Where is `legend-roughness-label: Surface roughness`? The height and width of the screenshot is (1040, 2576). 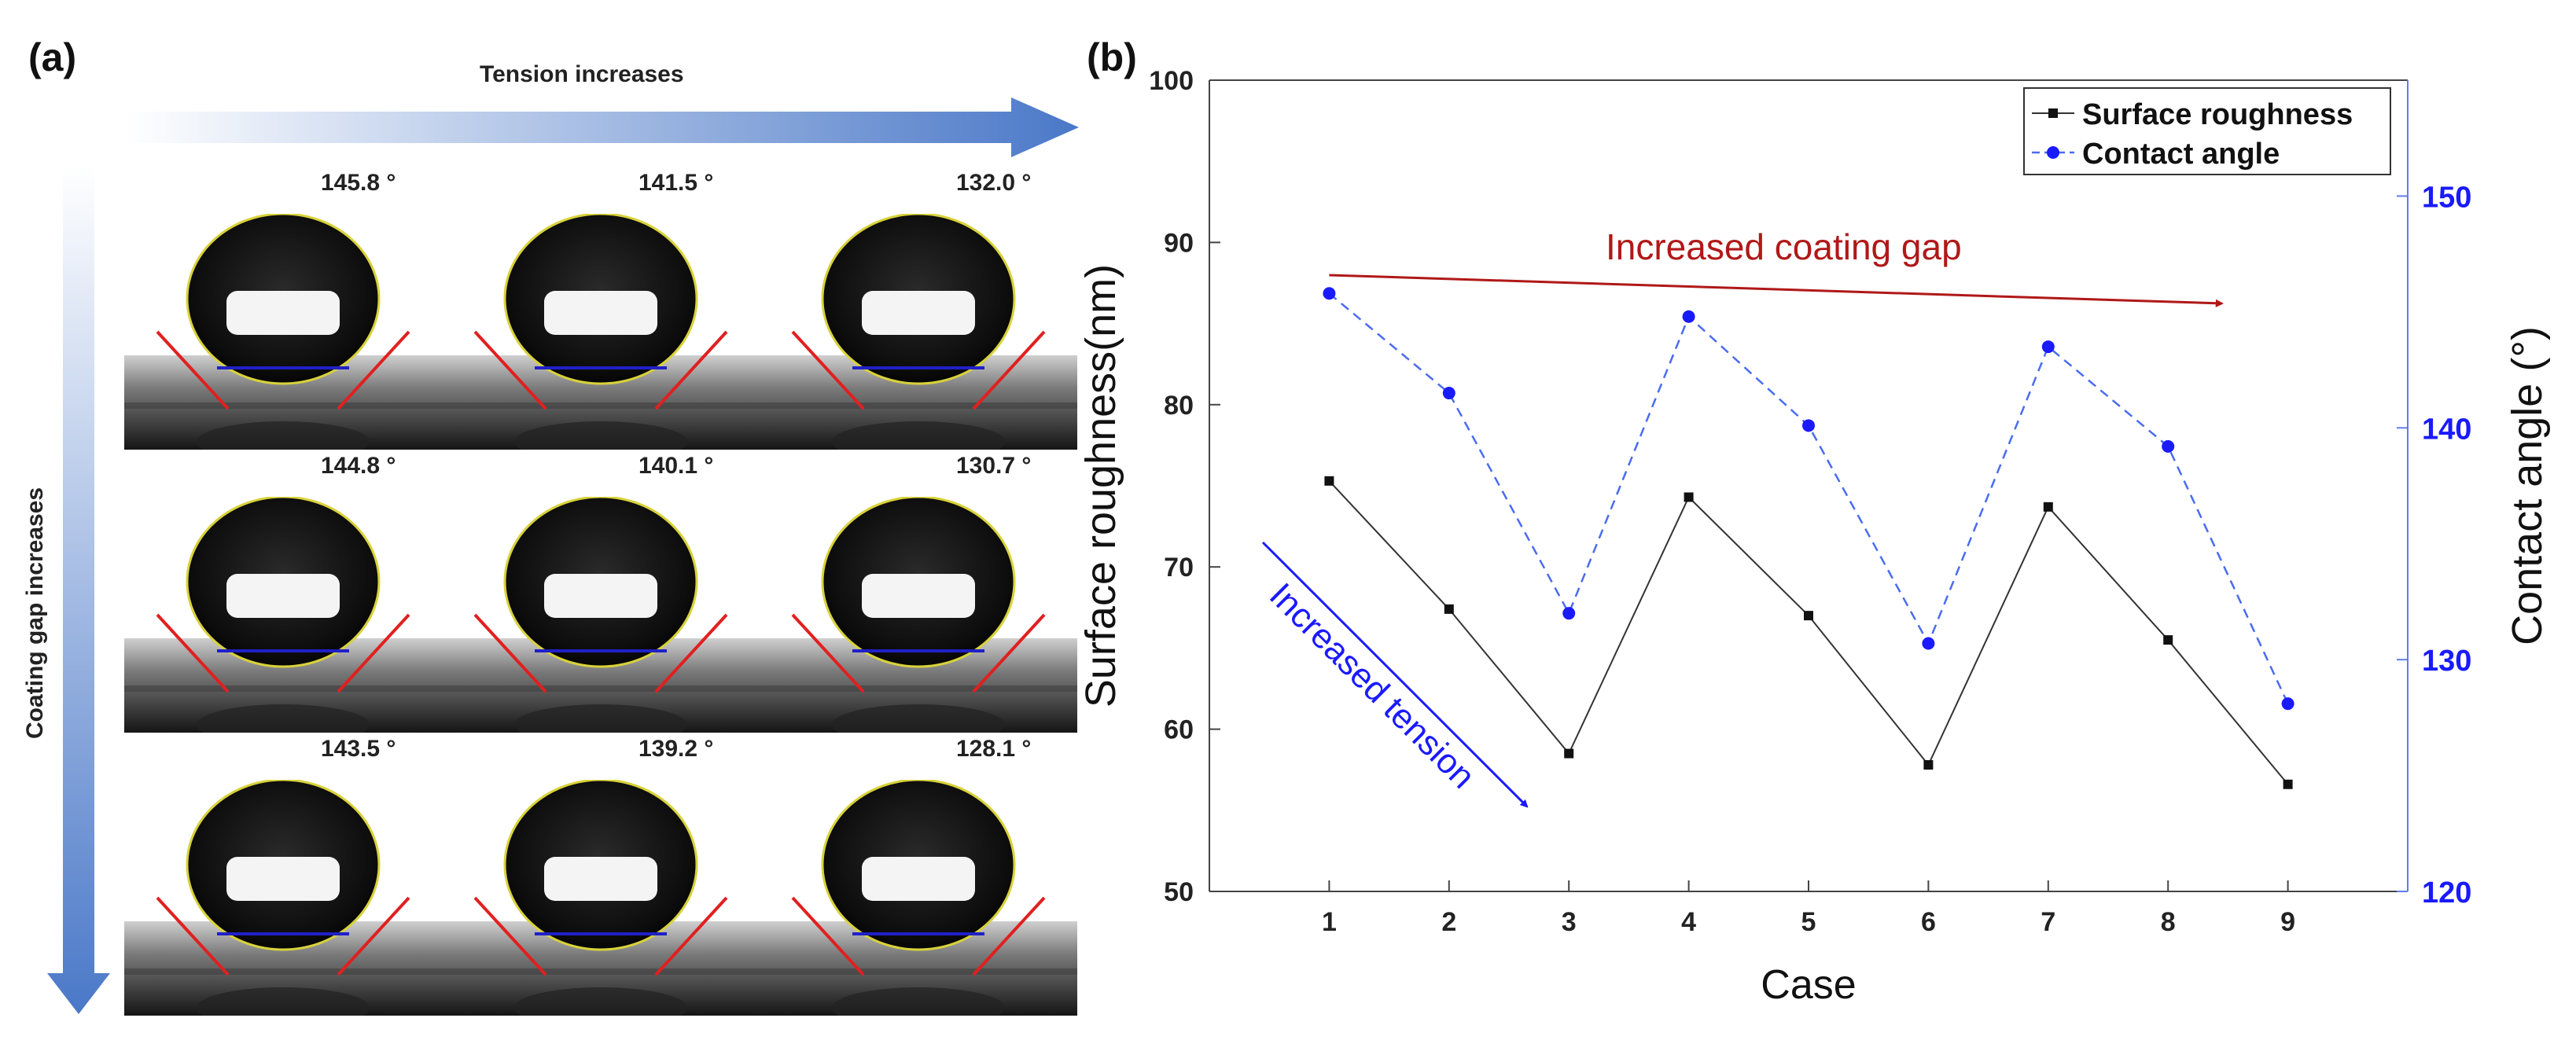
legend-roughness-label: Surface roughness is located at coordinates (2217, 114).